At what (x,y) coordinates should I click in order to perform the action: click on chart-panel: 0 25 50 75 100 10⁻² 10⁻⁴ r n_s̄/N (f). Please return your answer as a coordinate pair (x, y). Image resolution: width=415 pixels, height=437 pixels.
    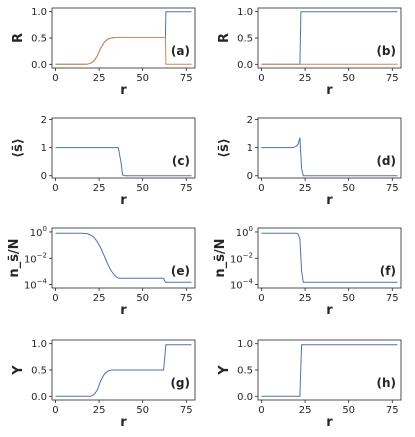
    Looking at the image, I should click on (307, 271).